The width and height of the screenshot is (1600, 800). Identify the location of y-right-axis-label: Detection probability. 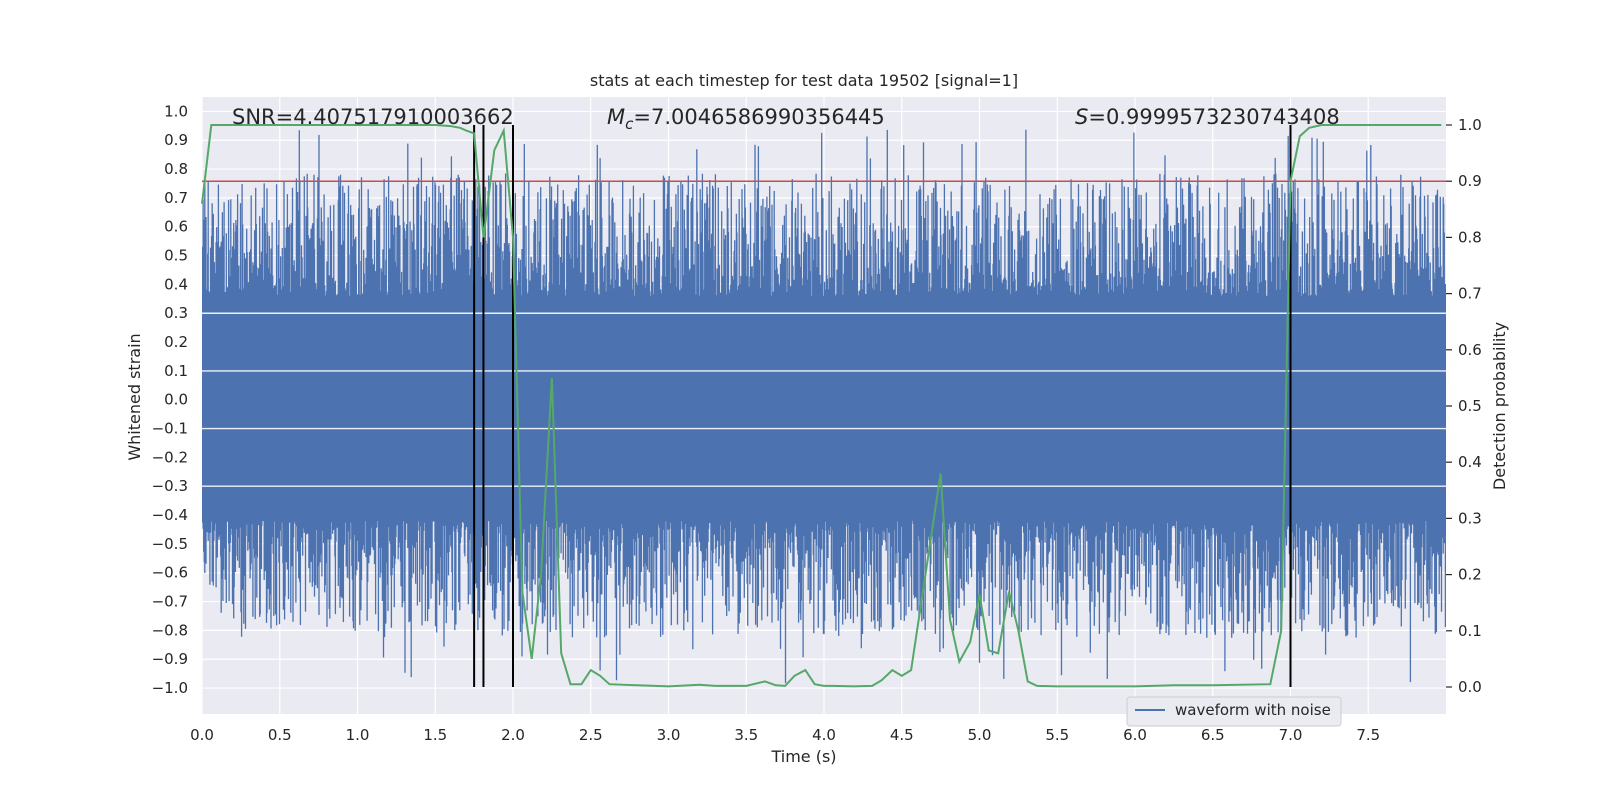
(1499, 406).